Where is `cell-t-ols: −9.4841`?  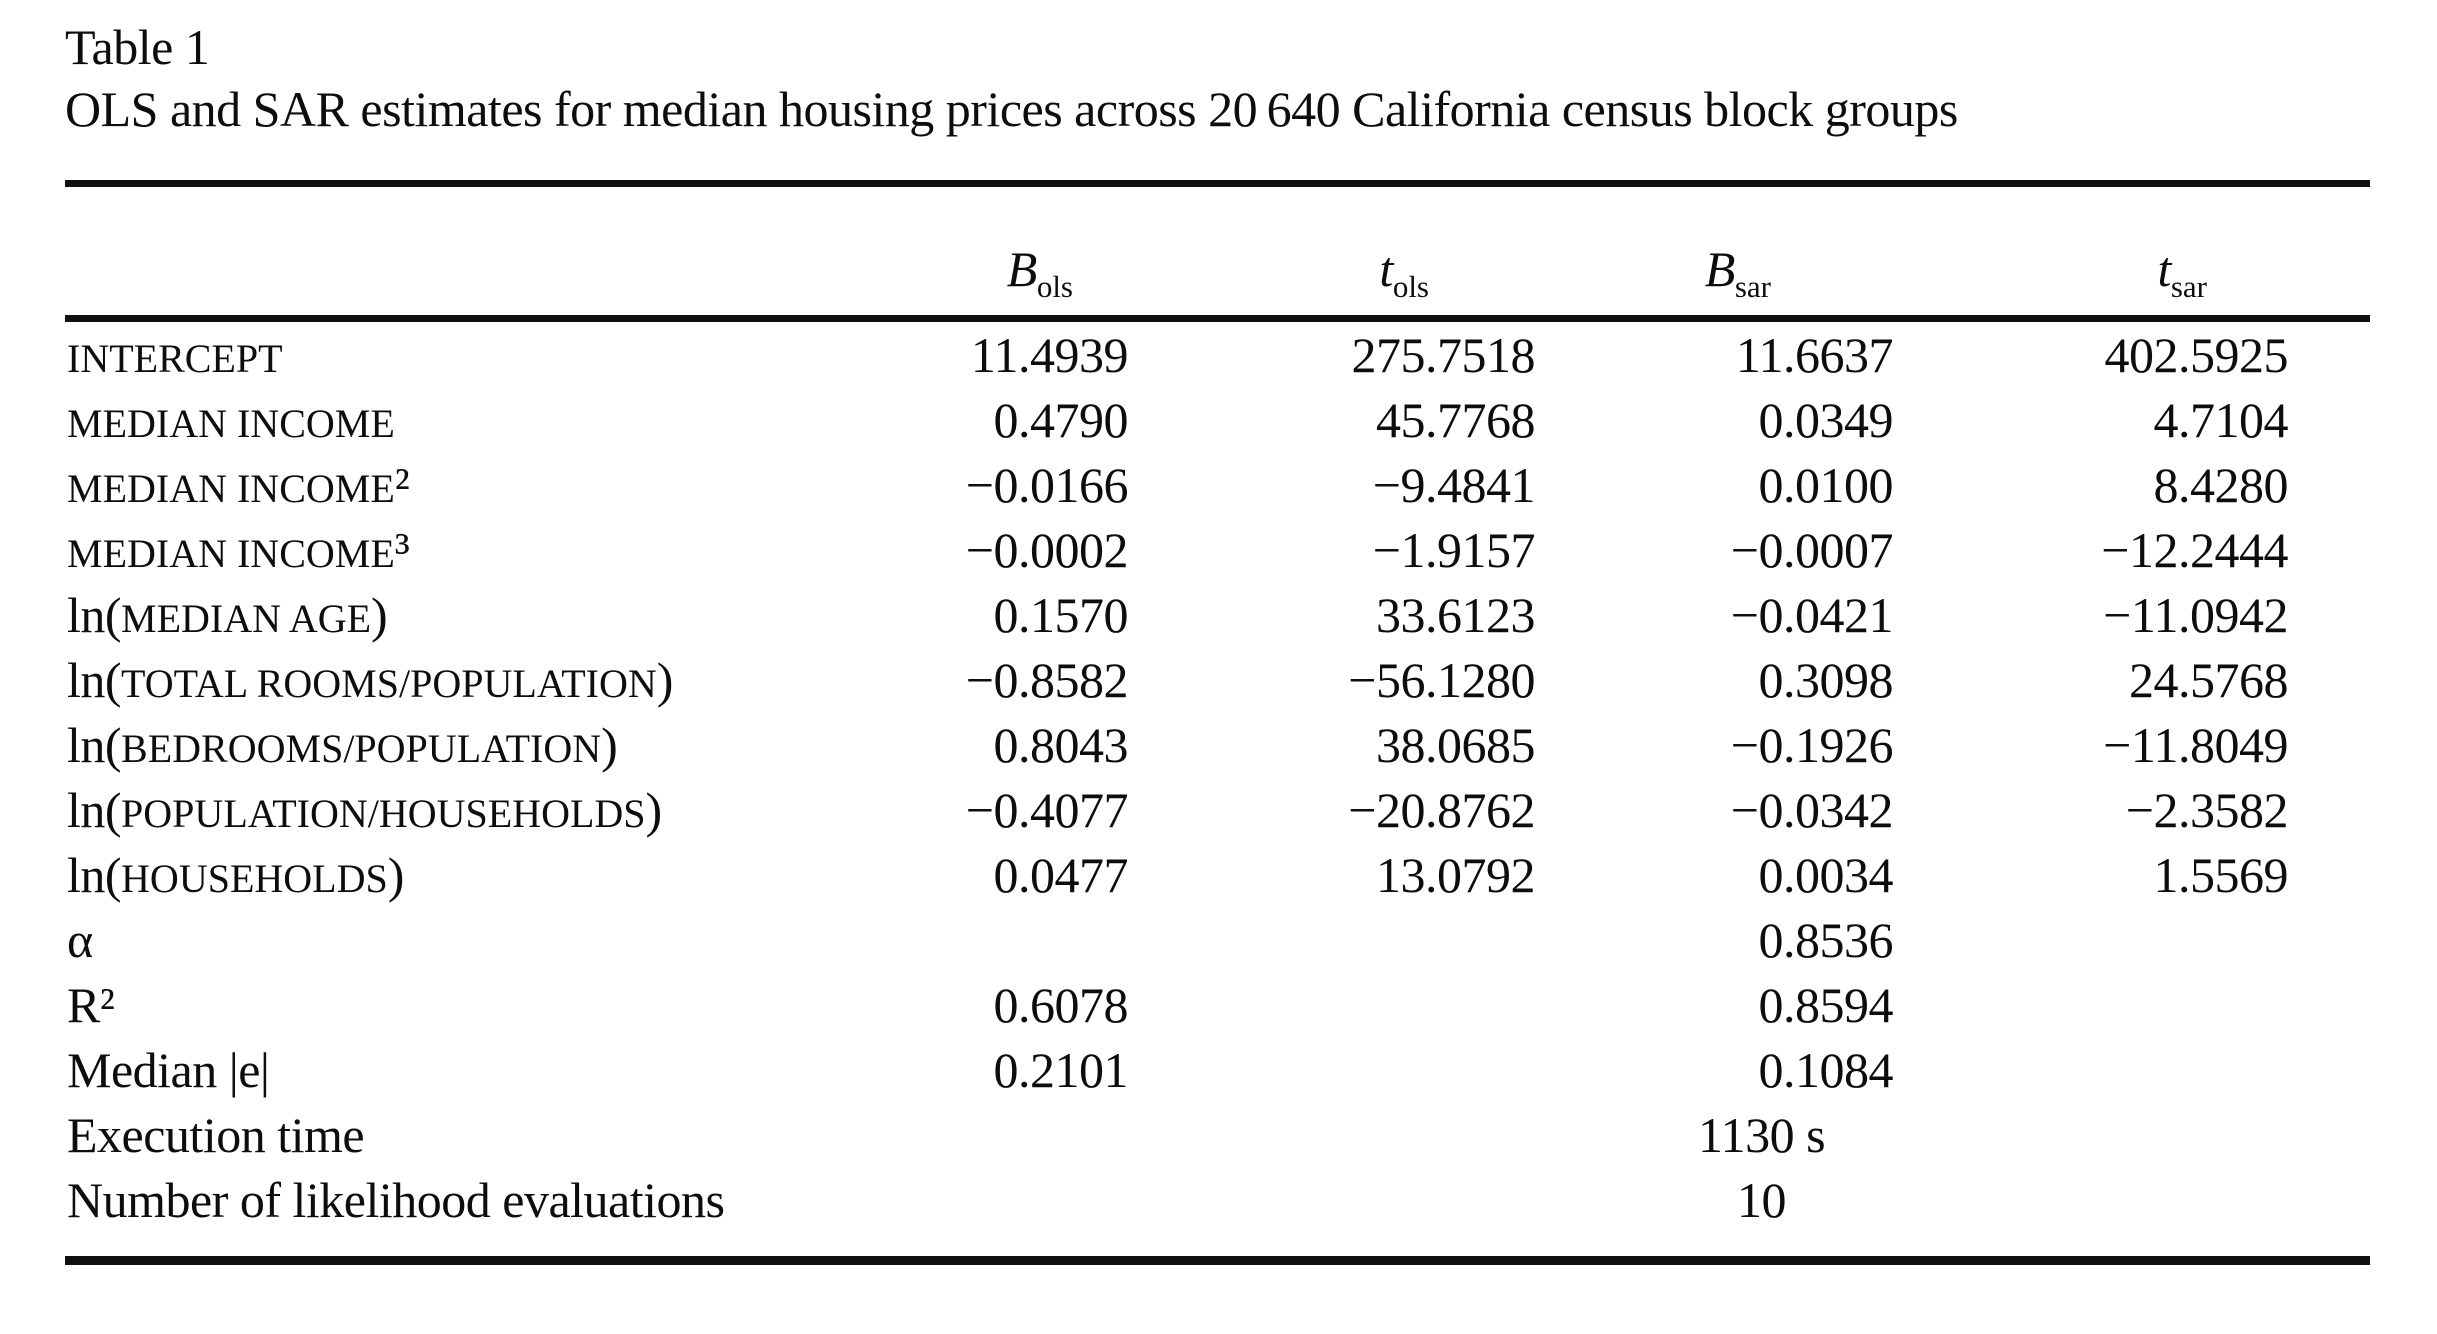 cell-t-ols: −9.4841 is located at coordinates (1454, 484).